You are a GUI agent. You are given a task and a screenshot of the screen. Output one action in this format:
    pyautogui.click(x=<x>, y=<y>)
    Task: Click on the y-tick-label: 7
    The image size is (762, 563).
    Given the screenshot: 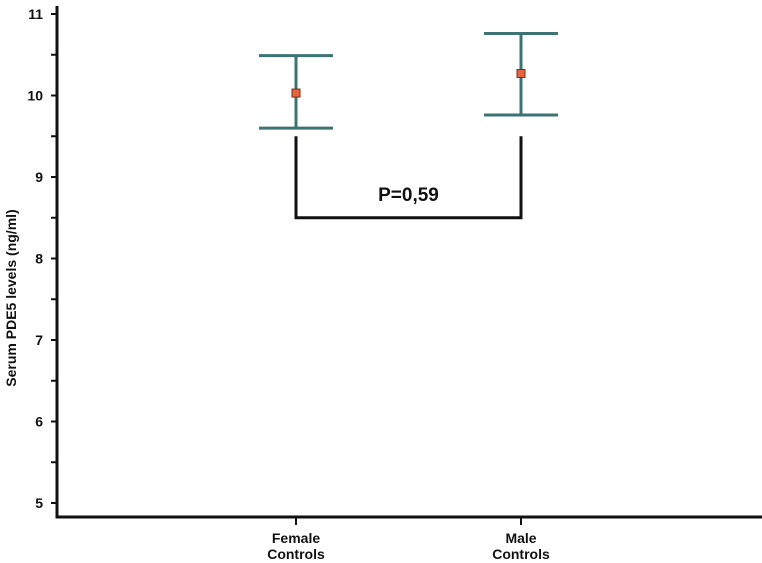 What is the action you would take?
    pyautogui.click(x=39, y=340)
    